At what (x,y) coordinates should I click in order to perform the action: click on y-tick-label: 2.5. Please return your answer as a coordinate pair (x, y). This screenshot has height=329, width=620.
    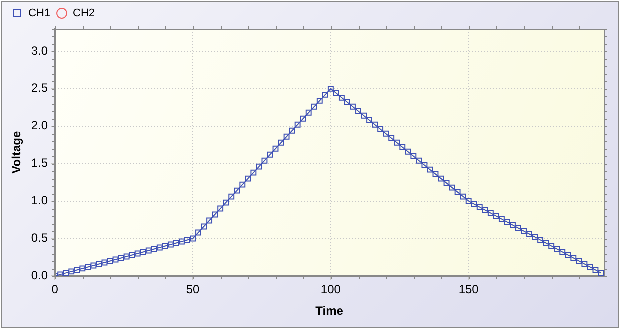
    Looking at the image, I should click on (39, 88).